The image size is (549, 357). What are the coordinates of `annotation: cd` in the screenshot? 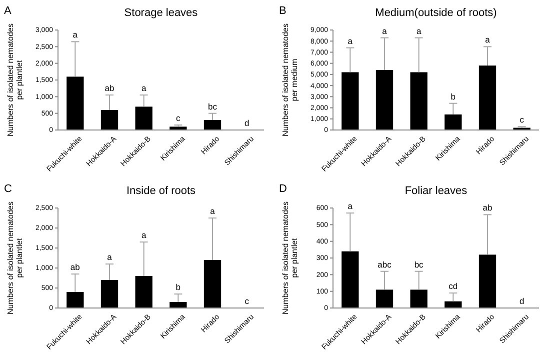 It's located at (453, 286).